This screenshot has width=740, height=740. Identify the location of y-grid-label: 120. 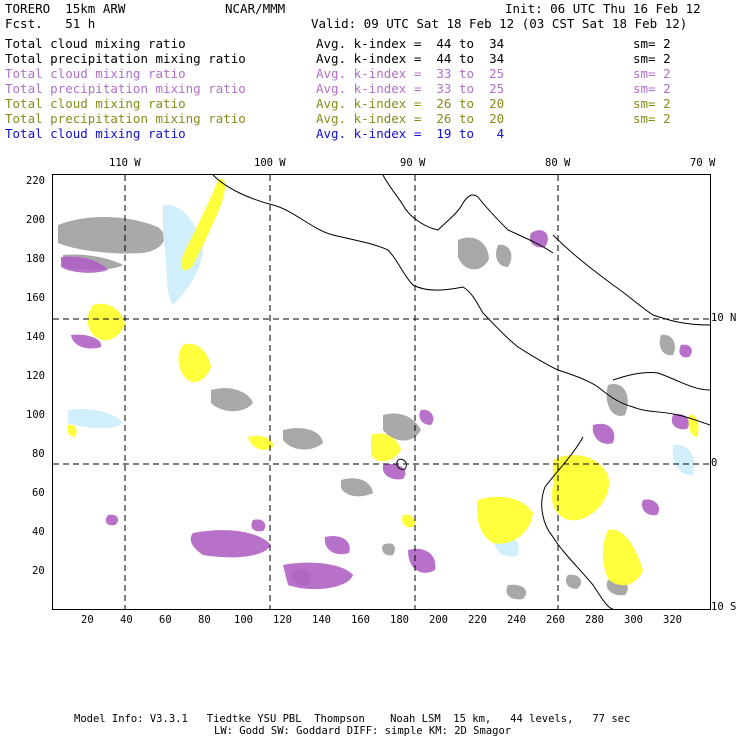
(35, 376).